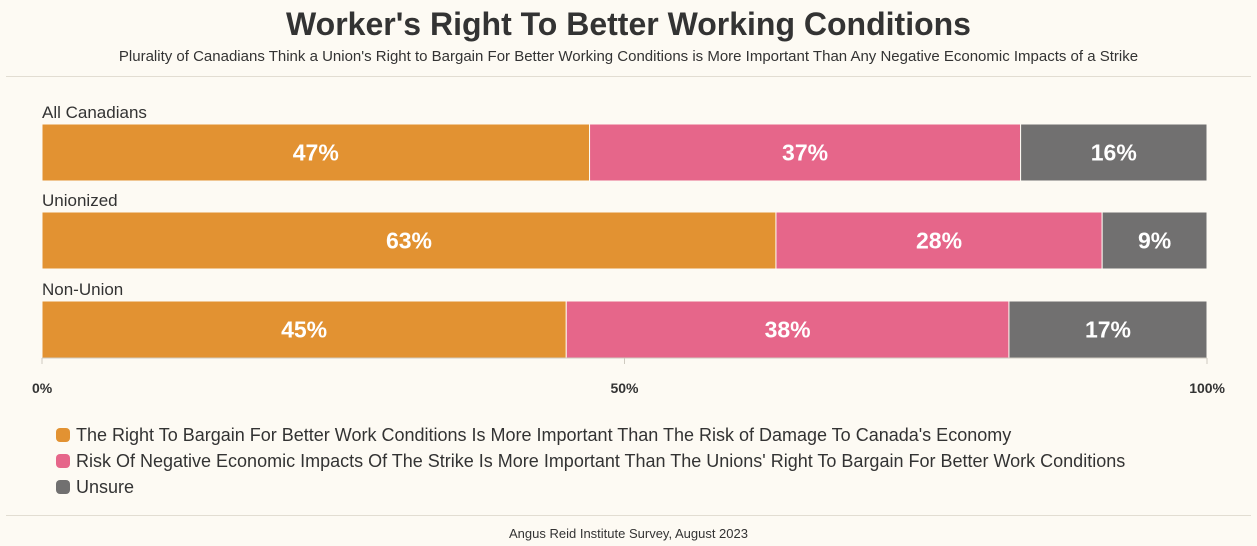 This screenshot has height=546, width=1257. What do you see at coordinates (94, 112) in the screenshot?
I see `category-label: All Canadians` at bounding box center [94, 112].